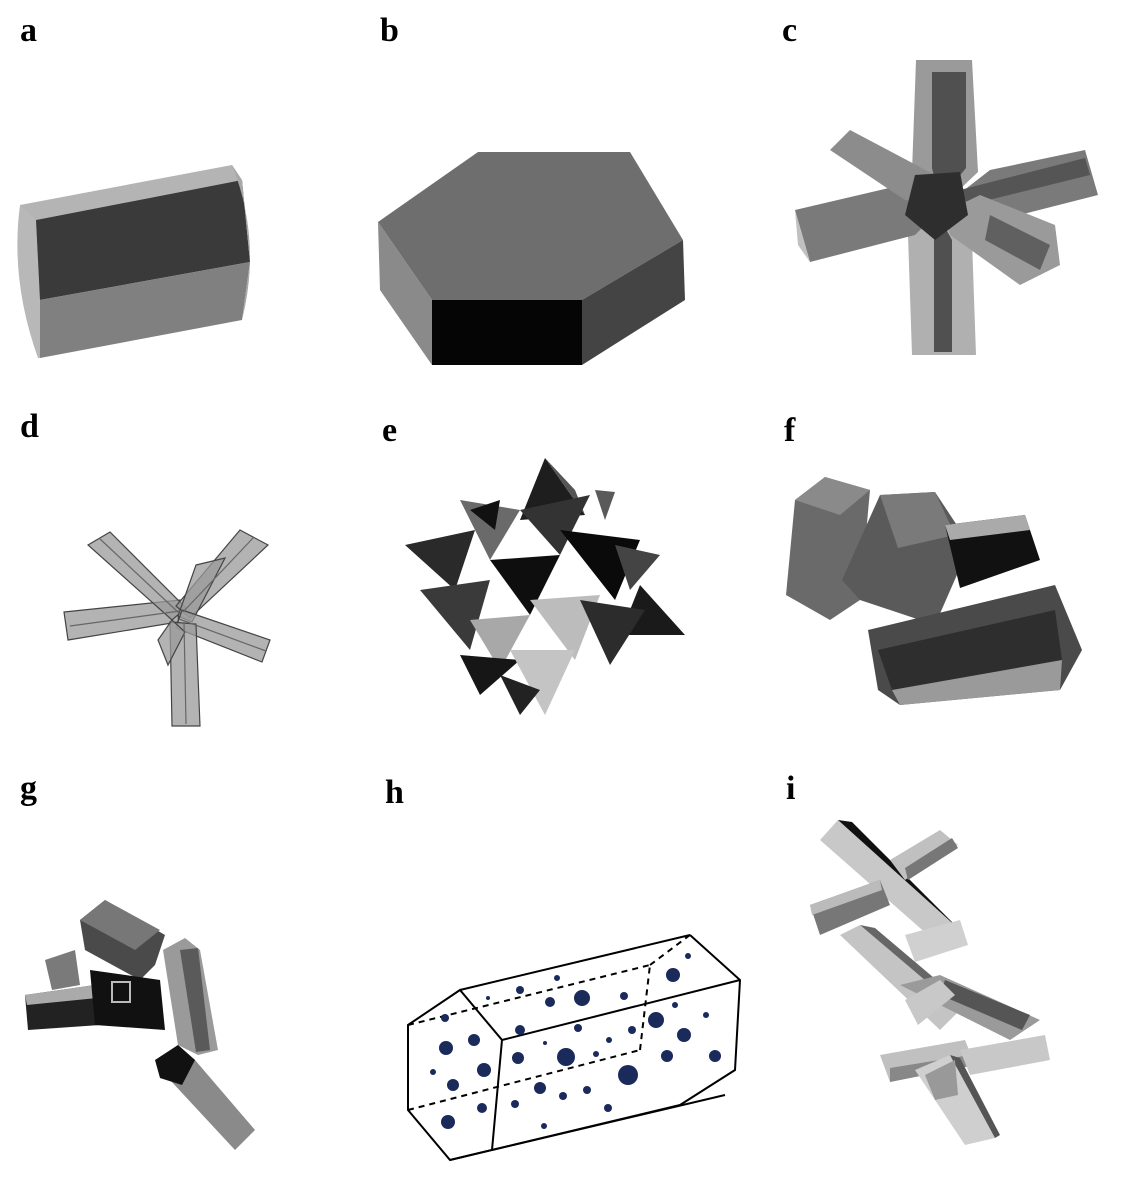 The image size is (1122, 1186). What do you see at coordinates (394, 792) in the screenshot?
I see `panel-label-h: h` at bounding box center [394, 792].